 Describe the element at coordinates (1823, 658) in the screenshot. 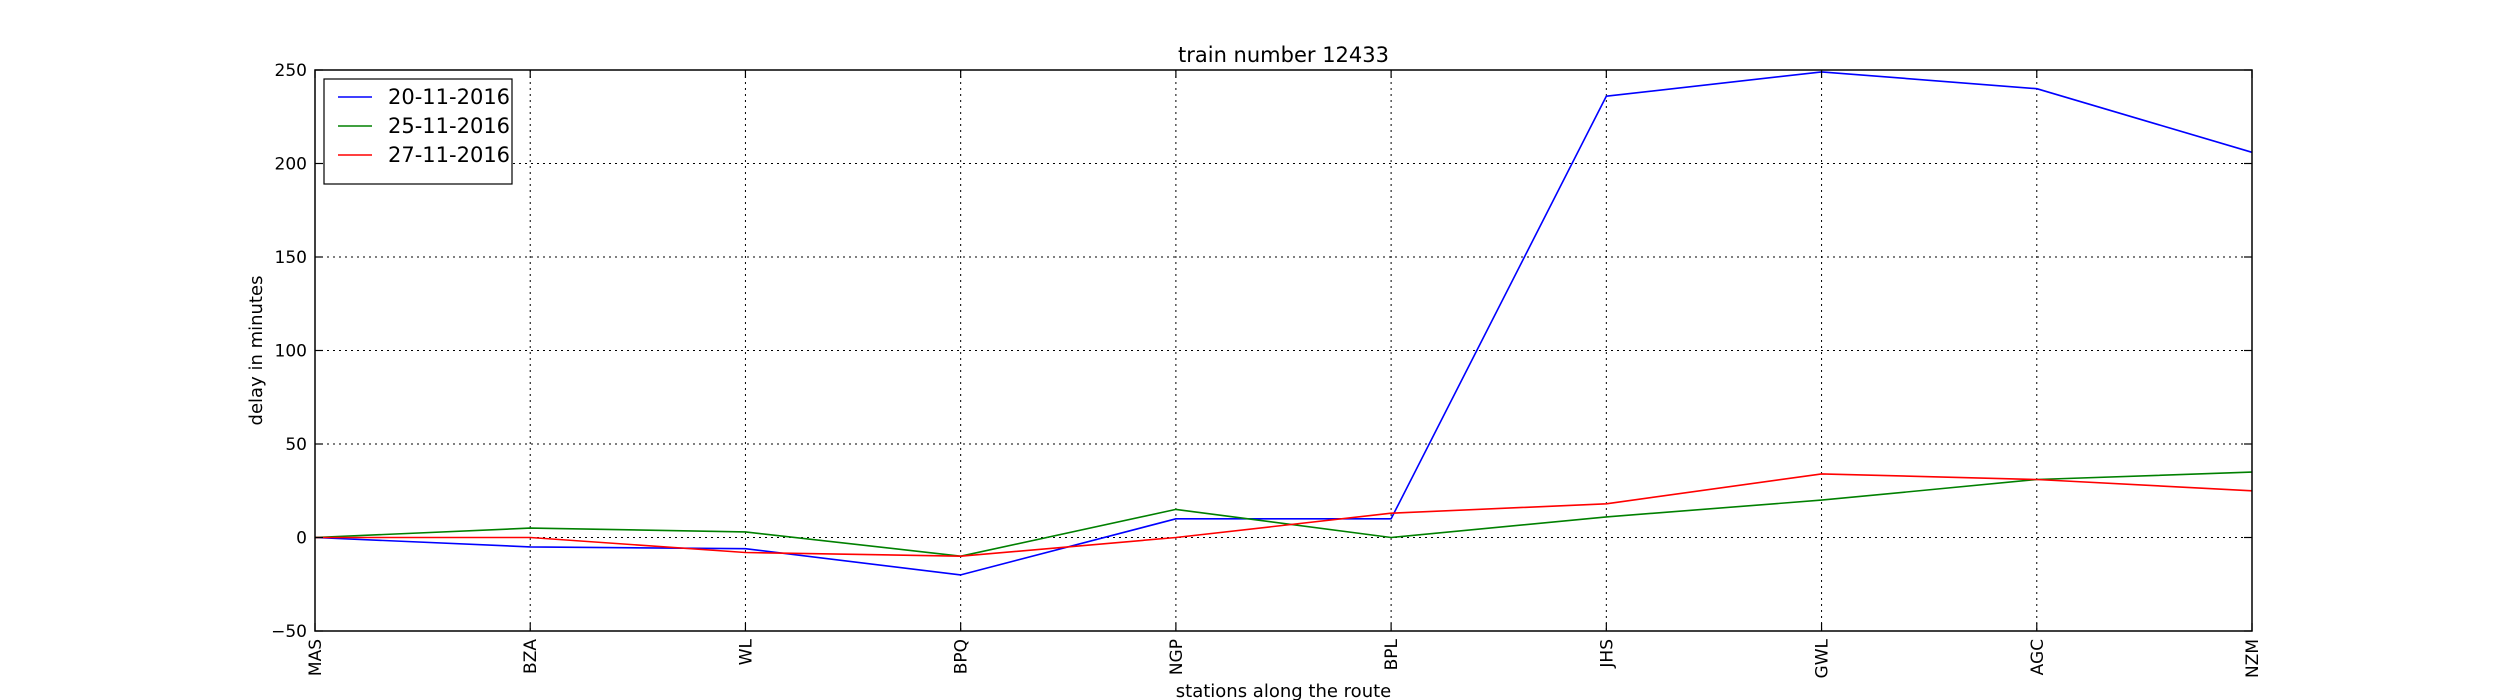

I see `x-tick-label: GWL` at that location.